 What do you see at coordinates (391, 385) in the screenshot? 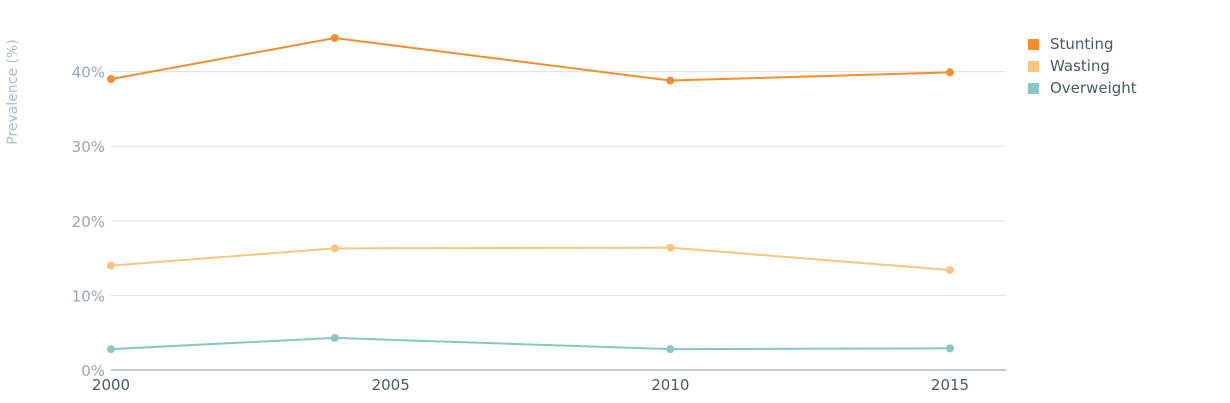
I see `x-tick-label: 2005` at bounding box center [391, 385].